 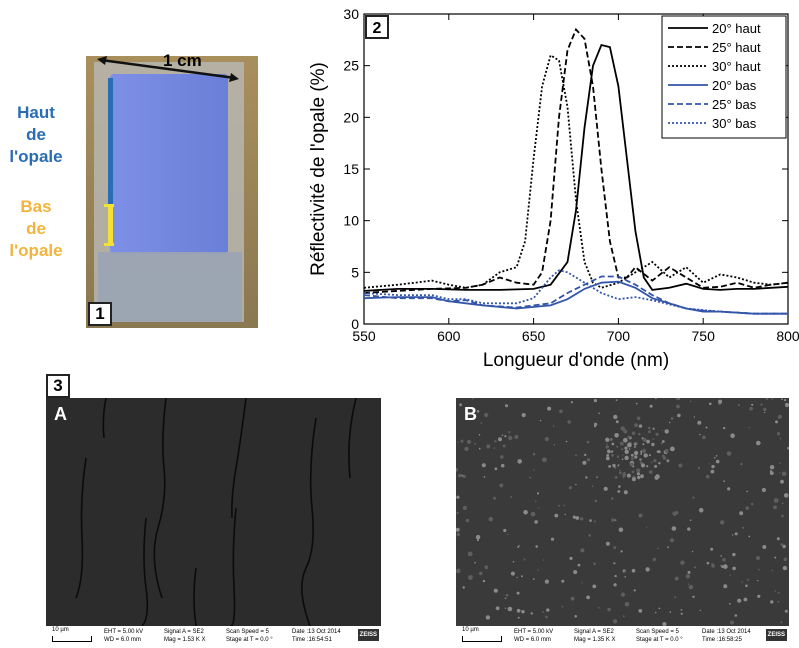 What do you see at coordinates (724, 77) in the screenshot?
I see `legend-box` at bounding box center [724, 77].